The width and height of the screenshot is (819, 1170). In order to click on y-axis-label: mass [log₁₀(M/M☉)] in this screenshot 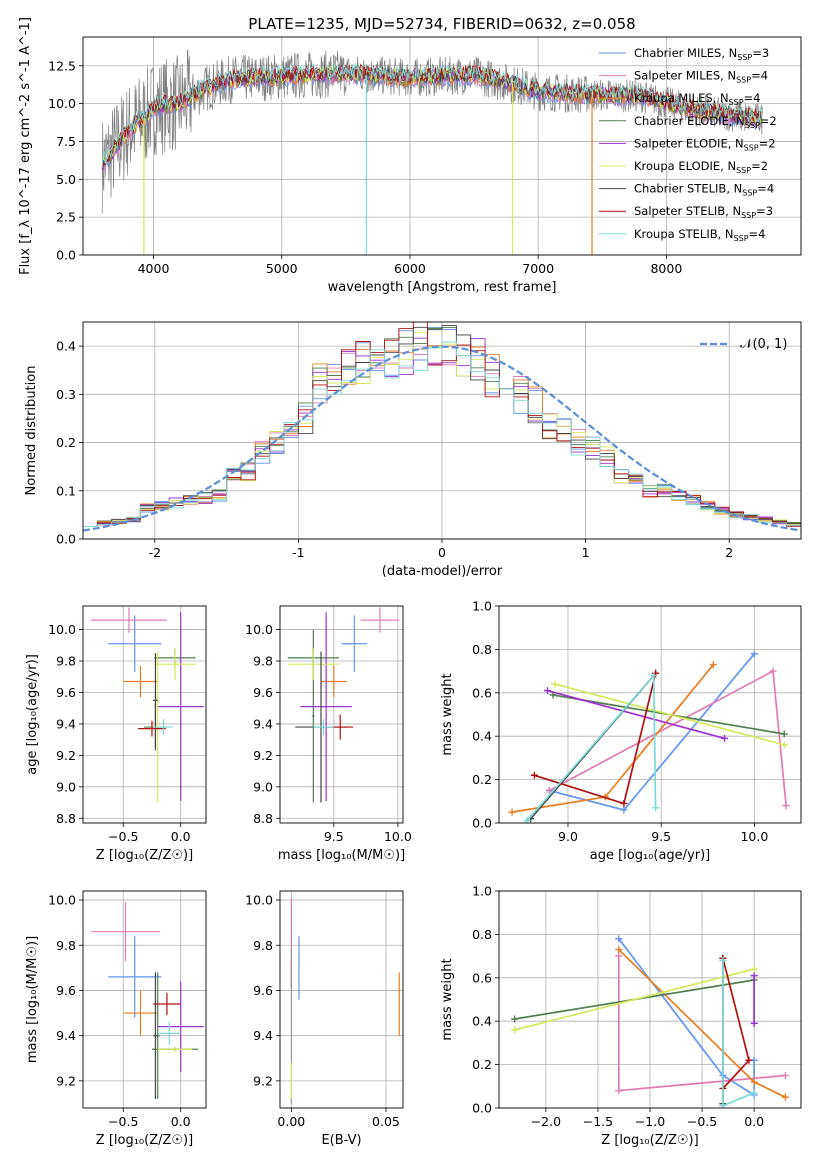, I will do `click(32, 999)`.